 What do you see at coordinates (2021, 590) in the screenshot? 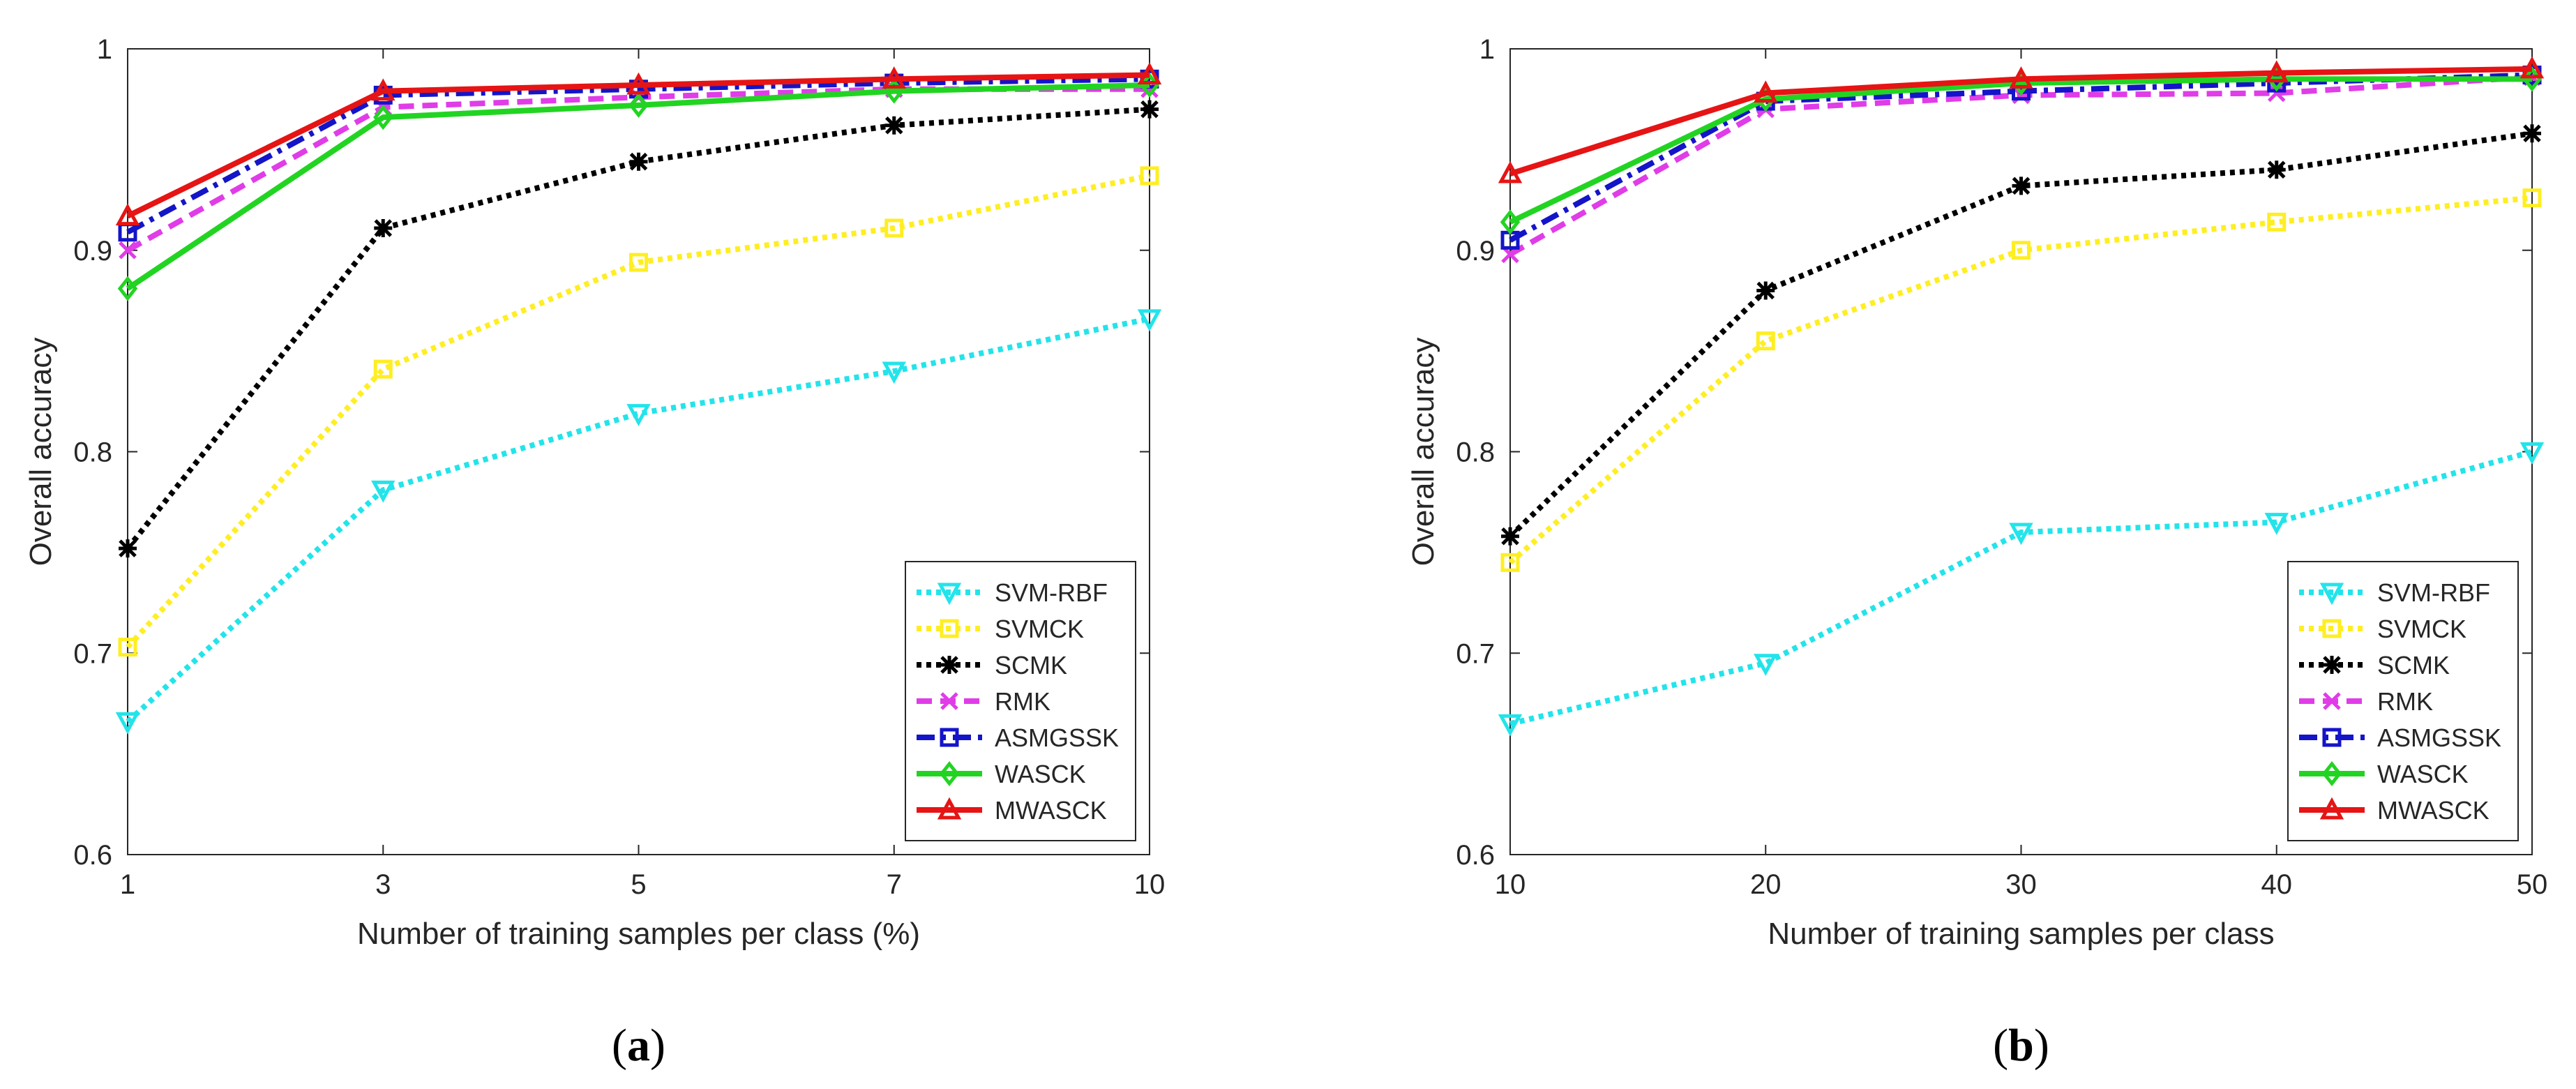
I see `series-svm-rbf` at bounding box center [2021, 590].